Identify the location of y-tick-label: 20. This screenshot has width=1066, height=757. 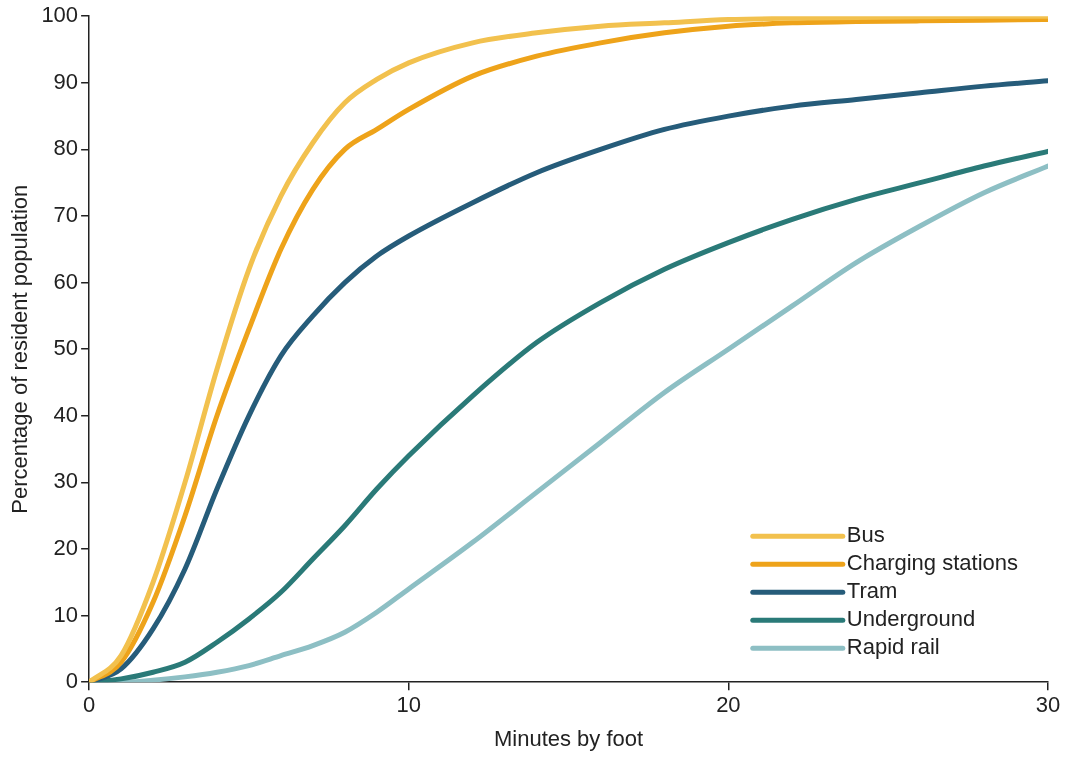
(66, 548).